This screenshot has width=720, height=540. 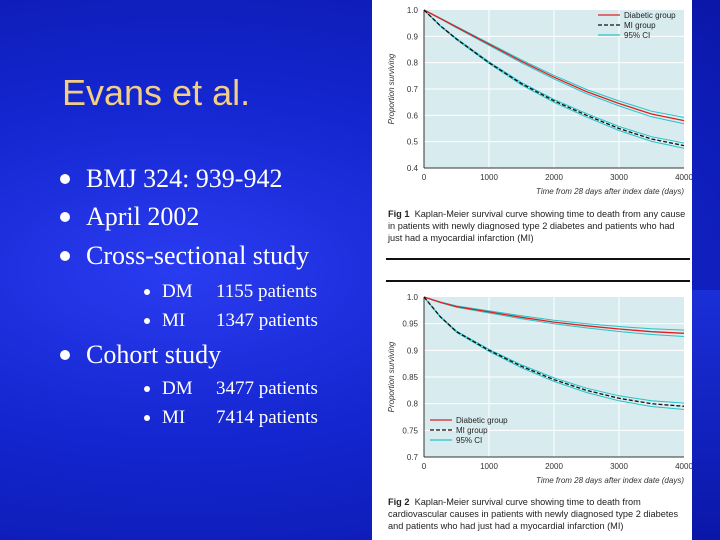 I want to click on sub-bullet-item: DM 3477 patients, so click(x=231, y=389).